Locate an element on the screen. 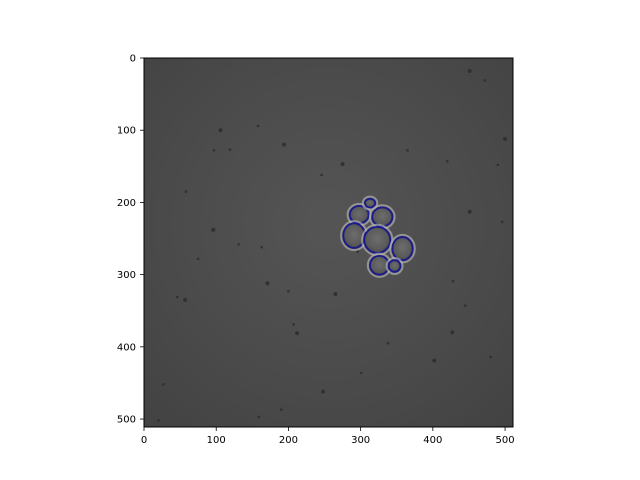 Image resolution: width=640 pixels, height=480 pixels. y-tick-label: 200 is located at coordinates (126, 203).